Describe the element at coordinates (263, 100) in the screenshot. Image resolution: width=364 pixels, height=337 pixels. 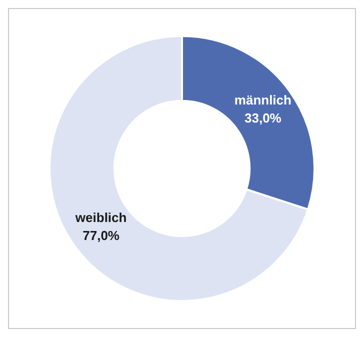
I see `slice-label: männlich` at that location.